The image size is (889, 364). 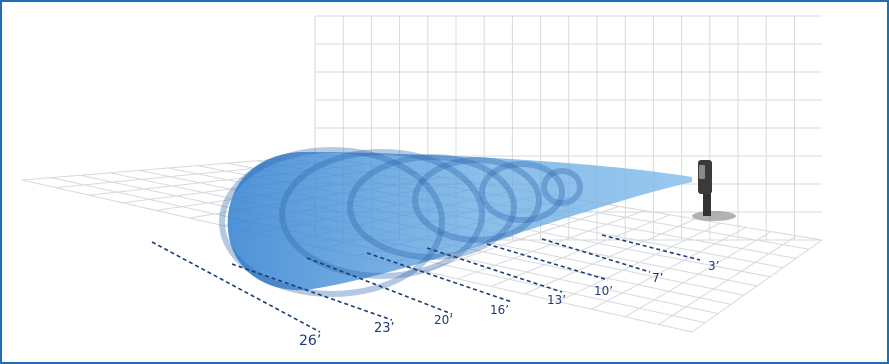 What do you see at coordinates (707, 203) in the screenshot?
I see `sensor-stand` at bounding box center [707, 203].